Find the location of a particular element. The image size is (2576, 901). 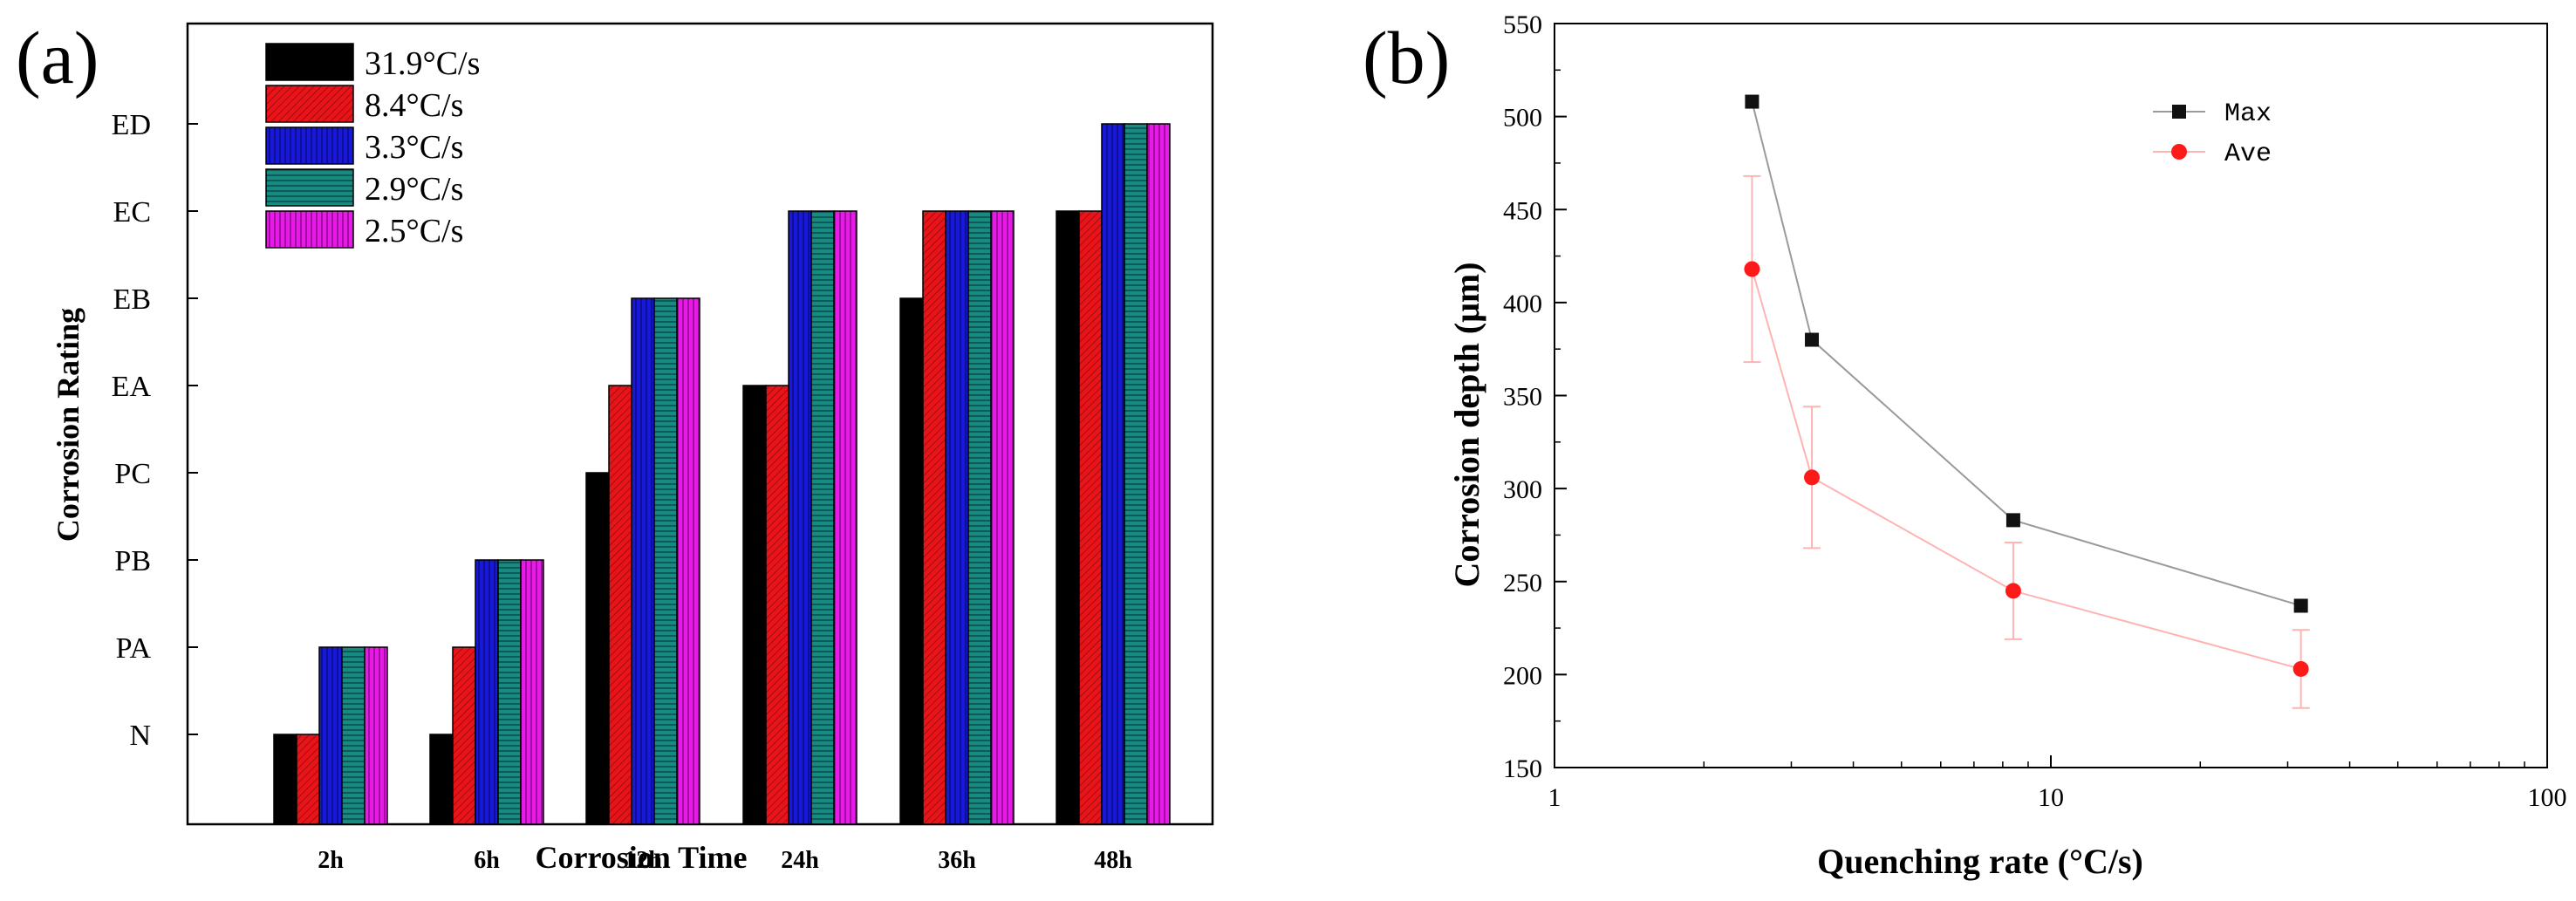

y-tick-label: 550 is located at coordinates (1522, 24).